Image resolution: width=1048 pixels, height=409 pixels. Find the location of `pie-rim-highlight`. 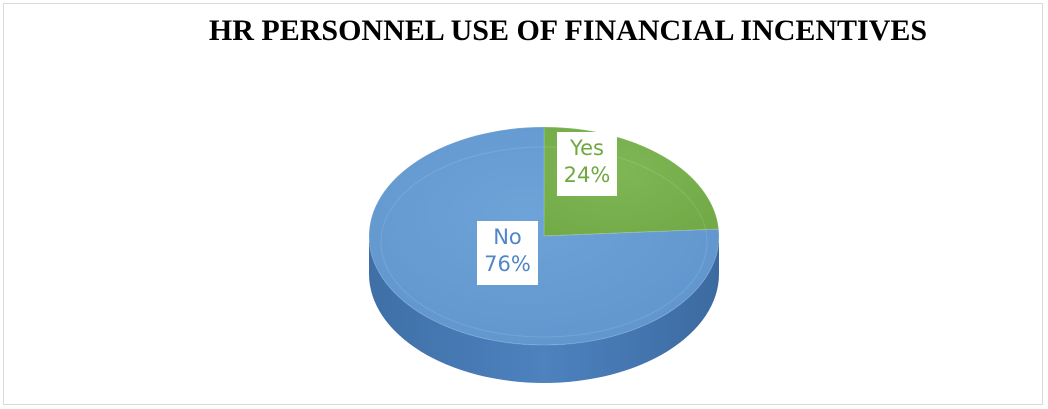

pie-rim-highlight is located at coordinates (544, 242).